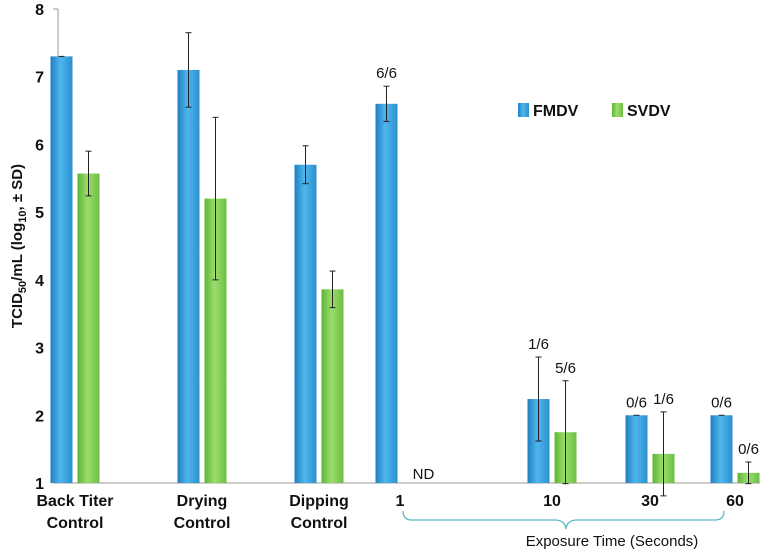 This screenshot has width=770, height=552. I want to click on y-tick-label: 5, so click(39, 213).